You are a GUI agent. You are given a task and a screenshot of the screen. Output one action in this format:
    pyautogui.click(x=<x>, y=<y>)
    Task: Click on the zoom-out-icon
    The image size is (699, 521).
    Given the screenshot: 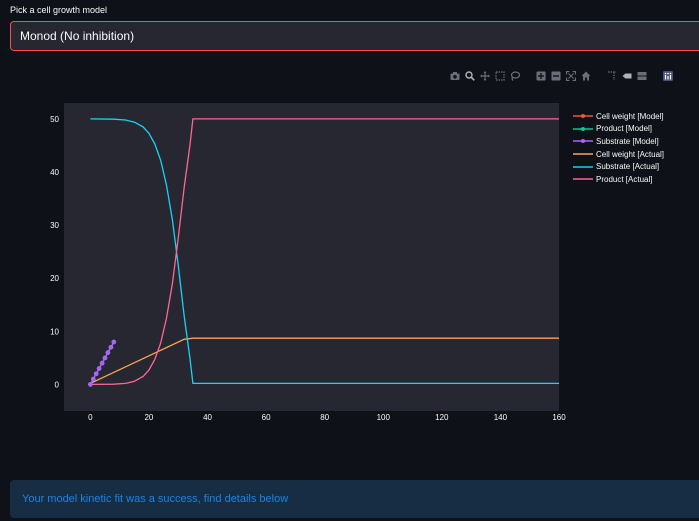 What is the action you would take?
    pyautogui.click(x=556, y=76)
    